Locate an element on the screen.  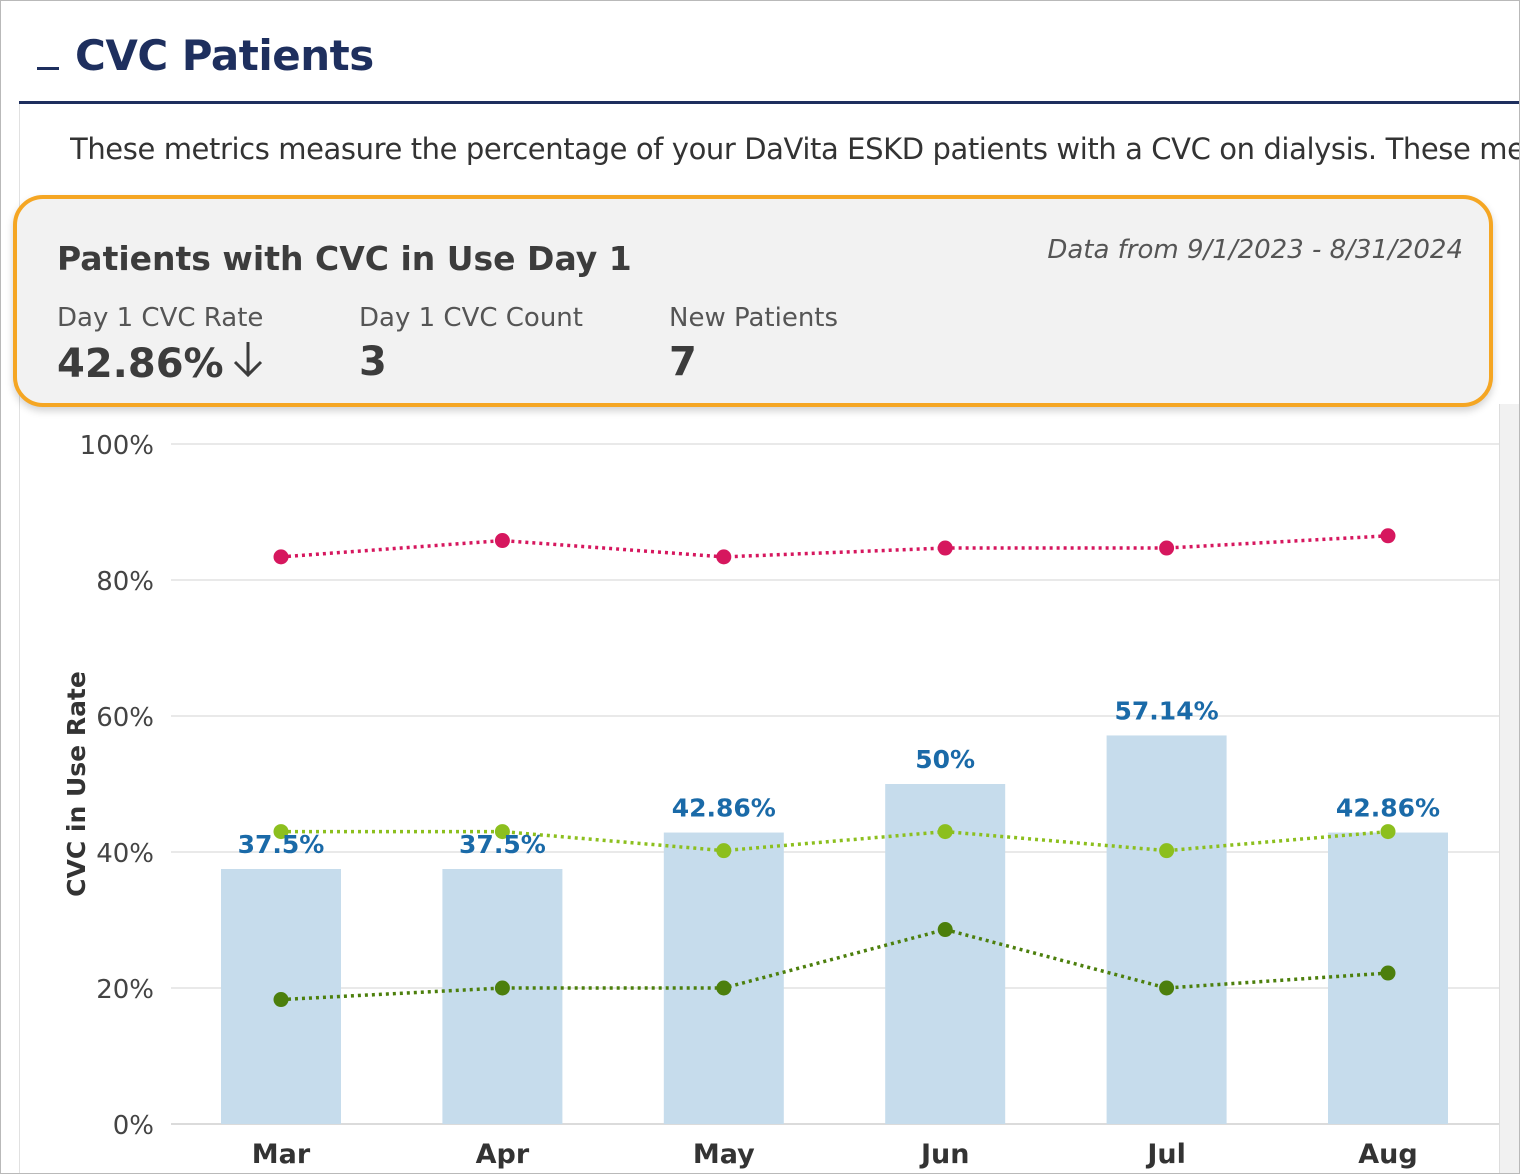
arrow-down-icon is located at coordinates (248, 364).